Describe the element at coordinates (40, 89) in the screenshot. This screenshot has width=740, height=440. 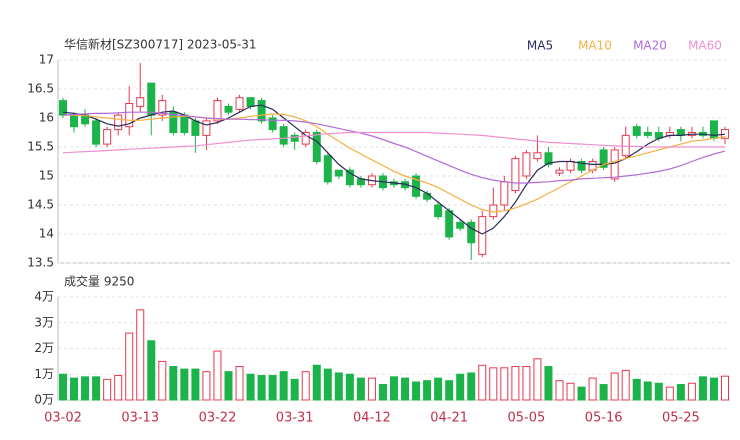
I see `y-tick-label: 16.5` at that location.